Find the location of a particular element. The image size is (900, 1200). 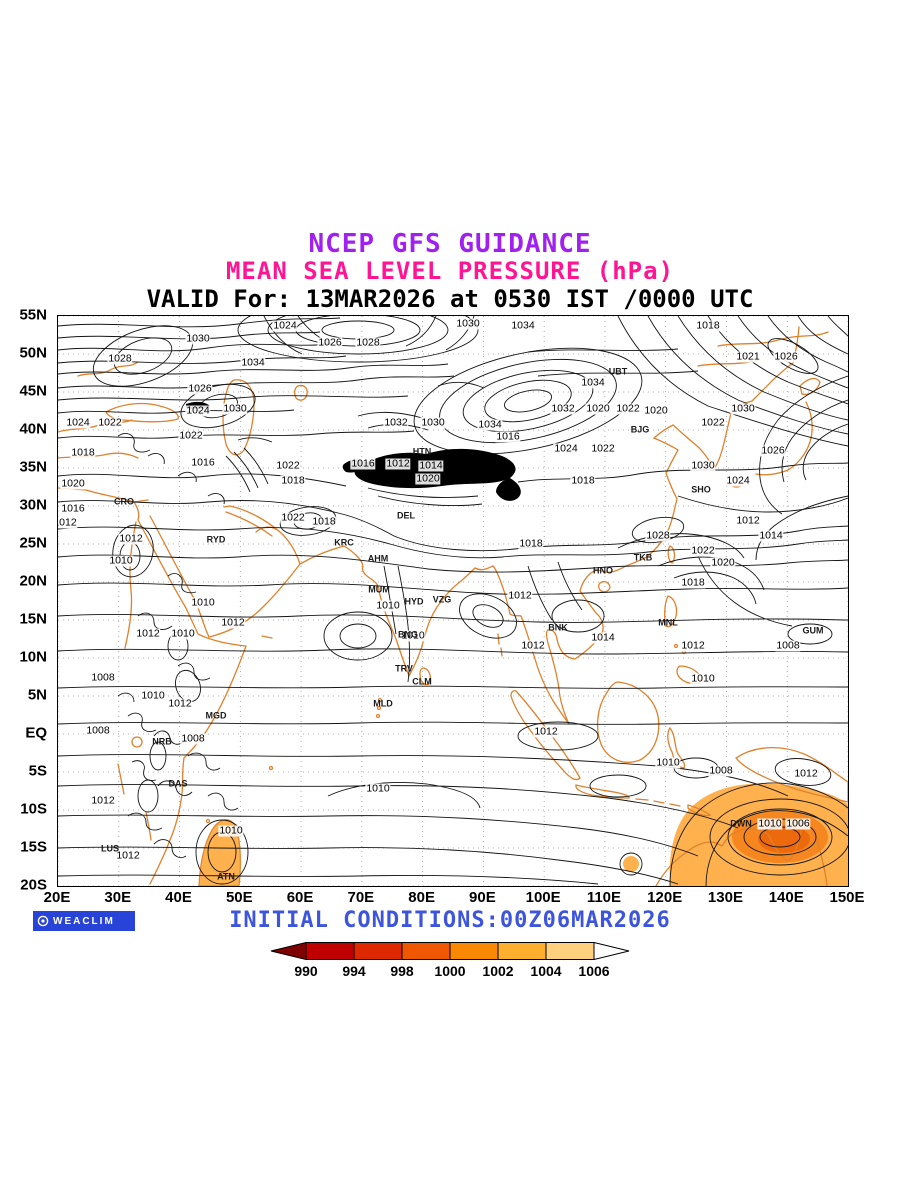

chart-title-field: MEAN SEA LEVEL PRESSURE (hPa) is located at coordinates (450, 271).